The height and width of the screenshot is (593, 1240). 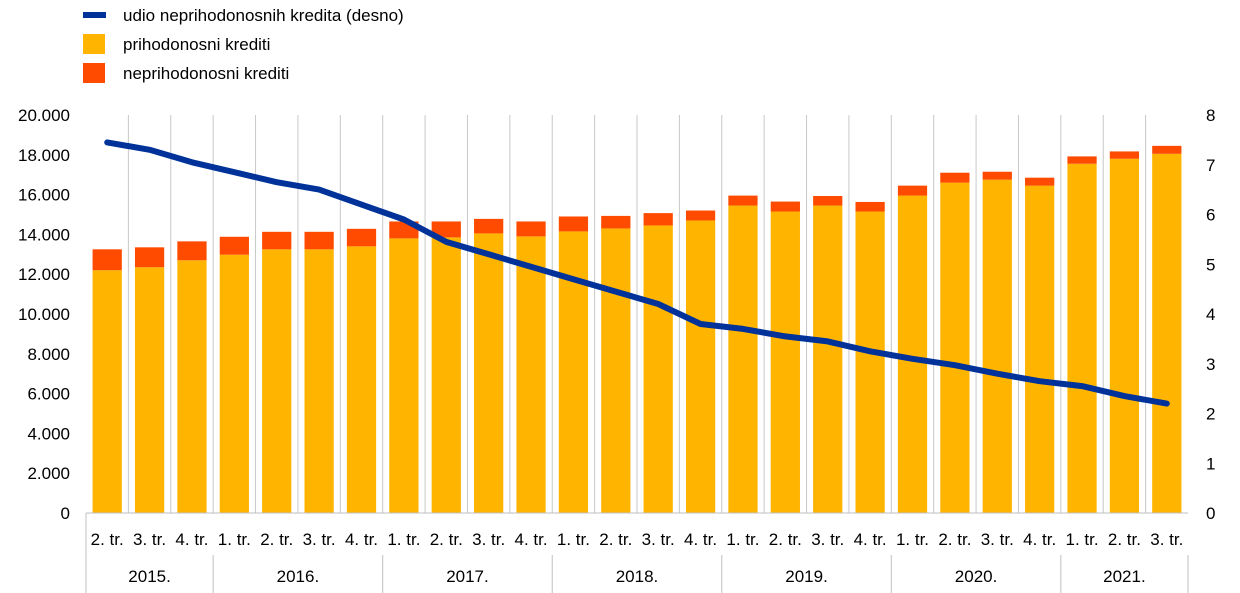 I want to click on y-right-tick-label: 3, so click(x=1210, y=364).